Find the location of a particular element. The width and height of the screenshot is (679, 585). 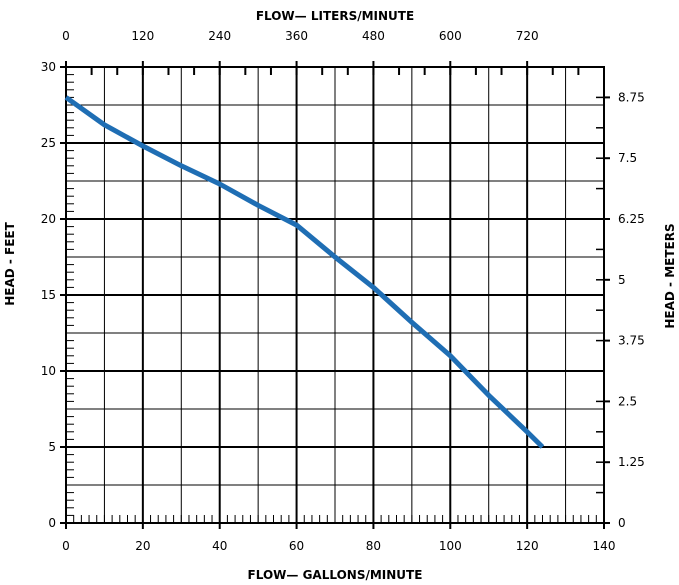

right-tick-label: 0 is located at coordinates (622, 523).